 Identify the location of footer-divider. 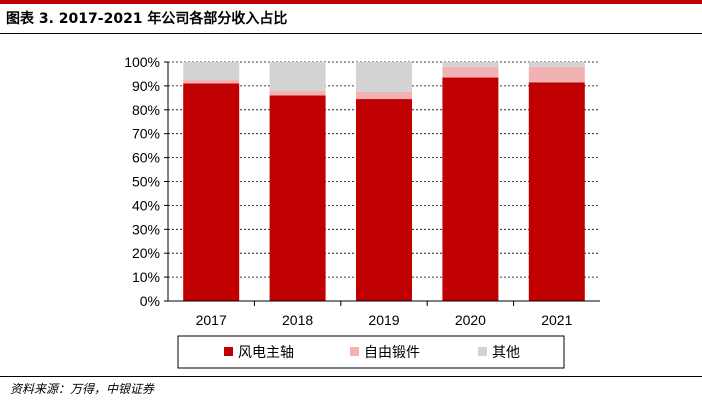
(351, 376).